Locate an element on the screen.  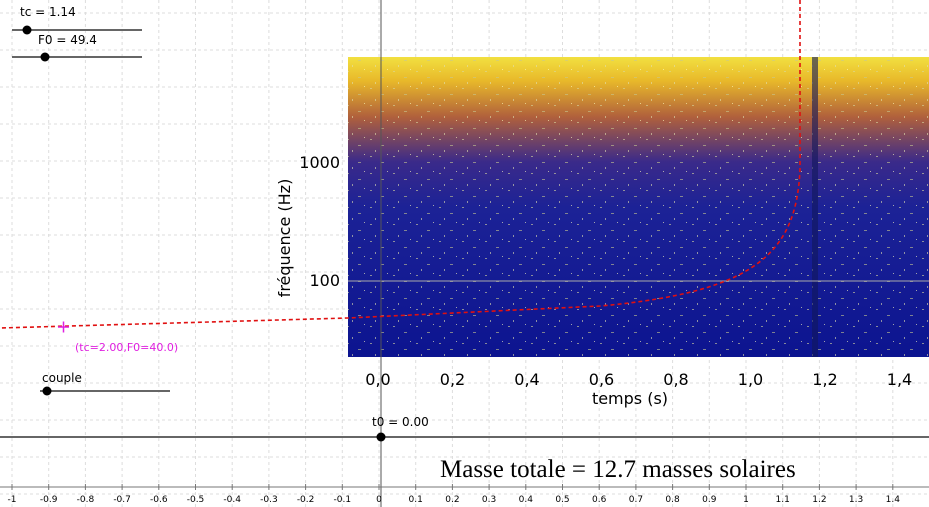
x-tick-label: -1 is located at coordinates (12, 500).